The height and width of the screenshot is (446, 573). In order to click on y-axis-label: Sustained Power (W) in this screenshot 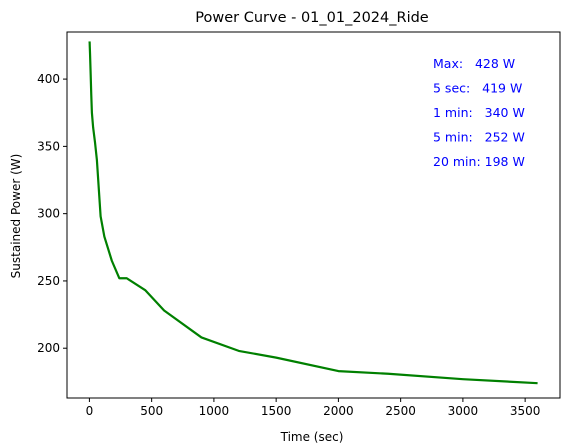, I will do `click(16, 216)`.